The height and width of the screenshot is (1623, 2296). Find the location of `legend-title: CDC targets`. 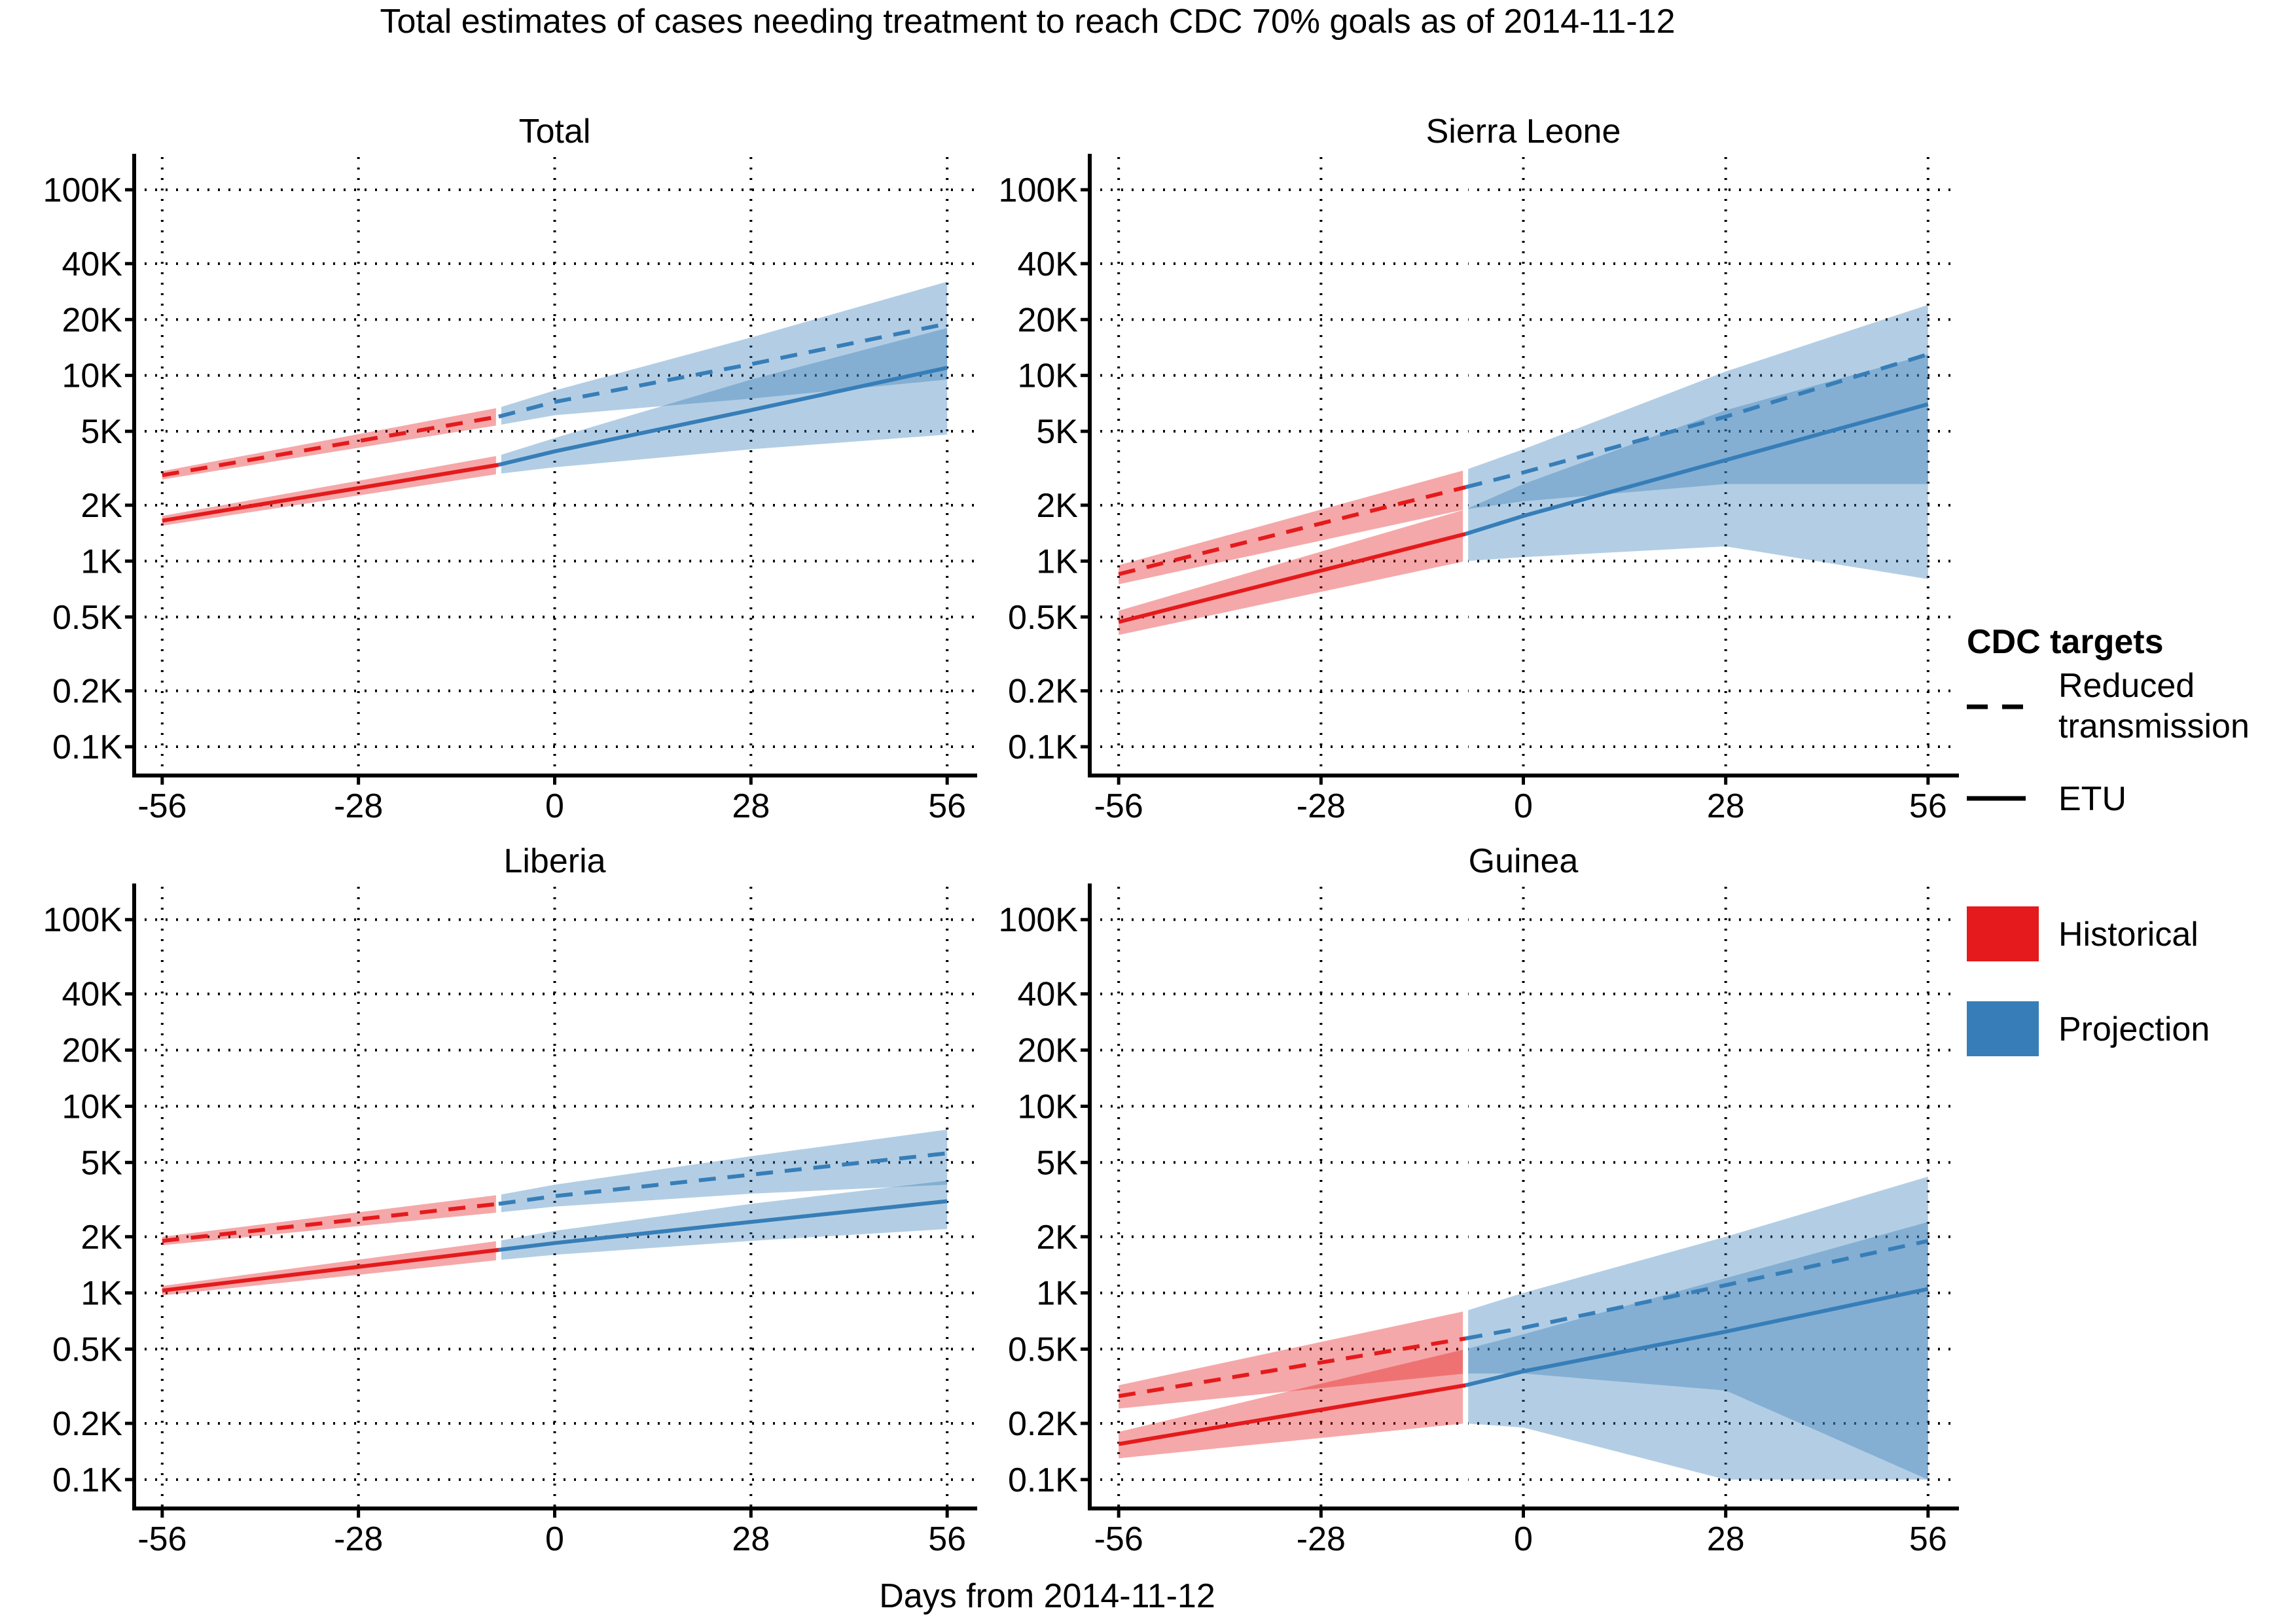

legend-title: CDC targets is located at coordinates (2065, 642).